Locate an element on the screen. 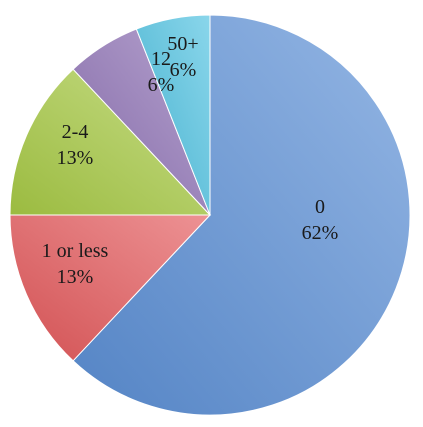  slice-label-4: 50+ is located at coordinates (182, 44).